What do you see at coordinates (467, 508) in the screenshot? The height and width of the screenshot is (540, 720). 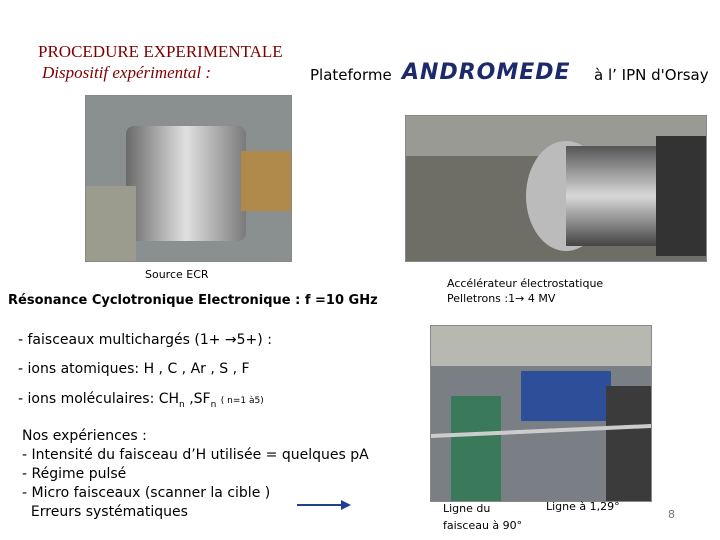 I see `label-line: Ligne du` at bounding box center [467, 508].